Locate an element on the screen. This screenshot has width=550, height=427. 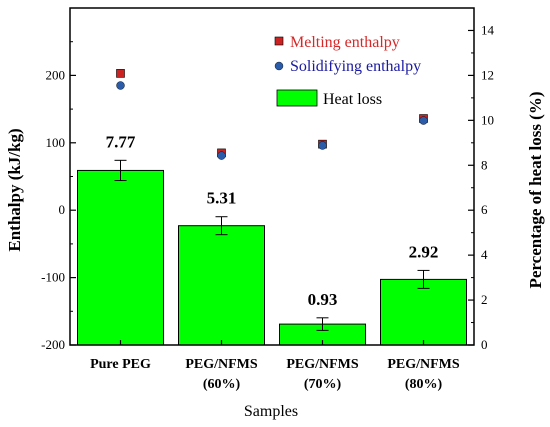
right-ticks-layer: 0 2 4 6 8 10 12 14 is located at coordinates (481, 187).